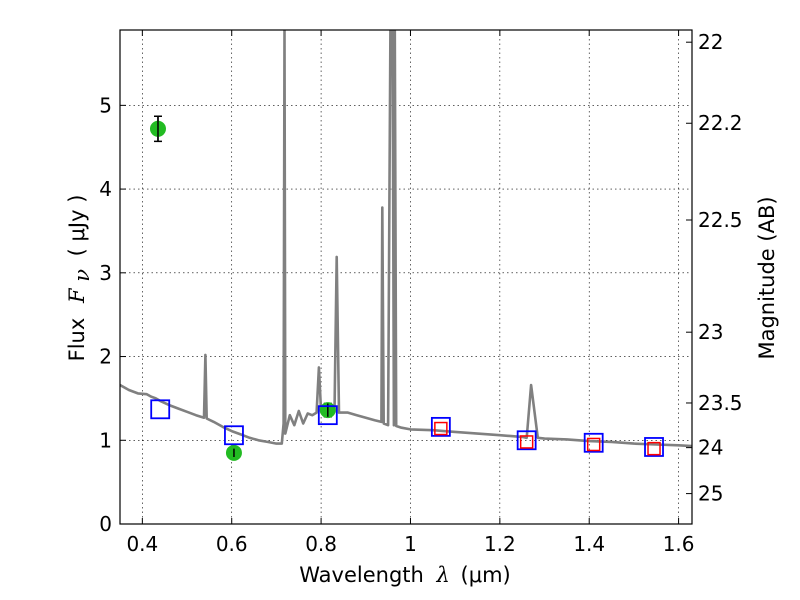 This screenshot has height=600, width=800. I want to click on svg-text:Flux F ν ( μ: Flux F ν ( μJy ), so click(79, 278).